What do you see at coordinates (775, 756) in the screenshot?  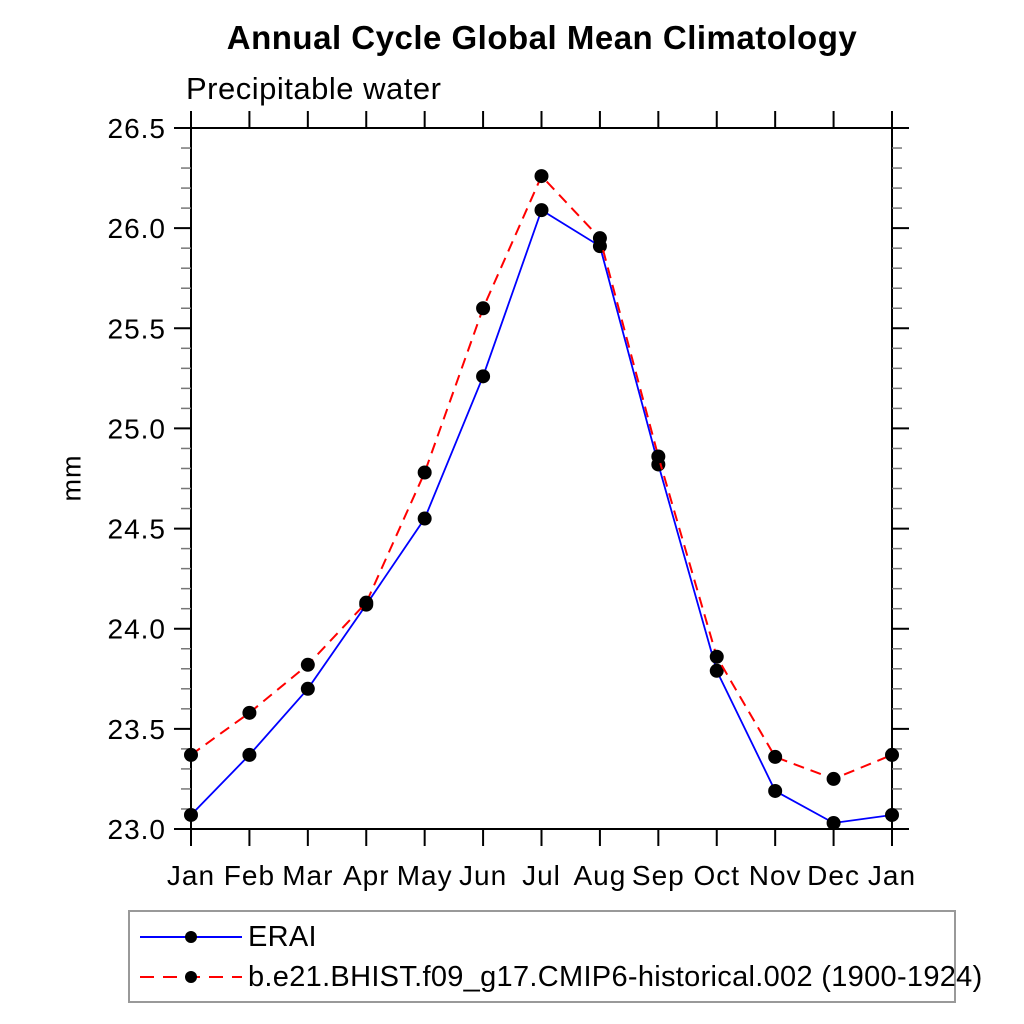 I see `series-1-point-Nov` at bounding box center [775, 756].